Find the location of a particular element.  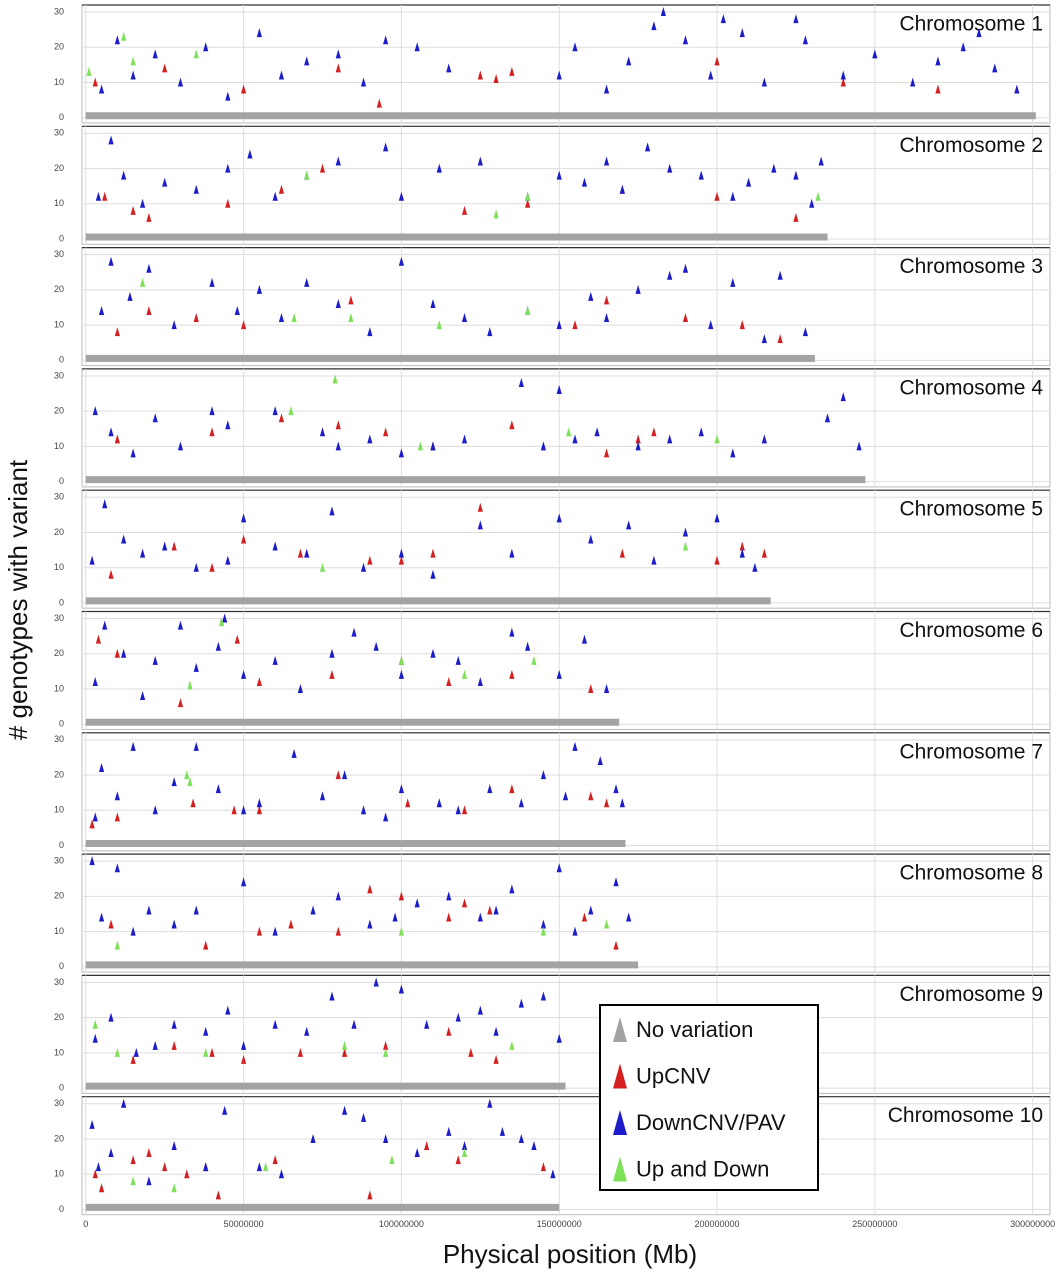

panel: 0 10 20 30 Chromosome 1 is located at coordinates (552, 64).